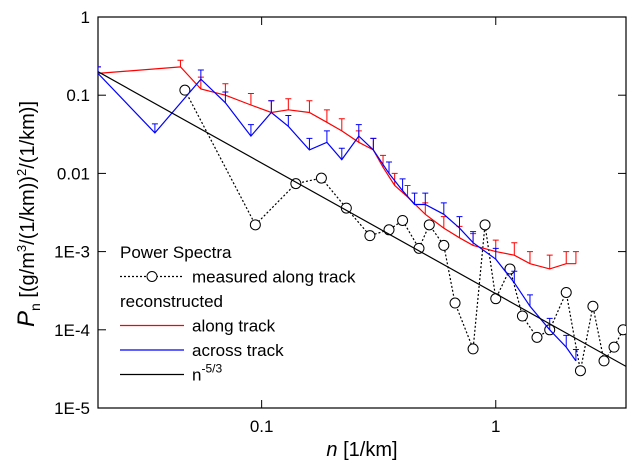  What do you see at coordinates (21, 248) in the screenshot?
I see `y-label-sup: 3` at bounding box center [21, 248].